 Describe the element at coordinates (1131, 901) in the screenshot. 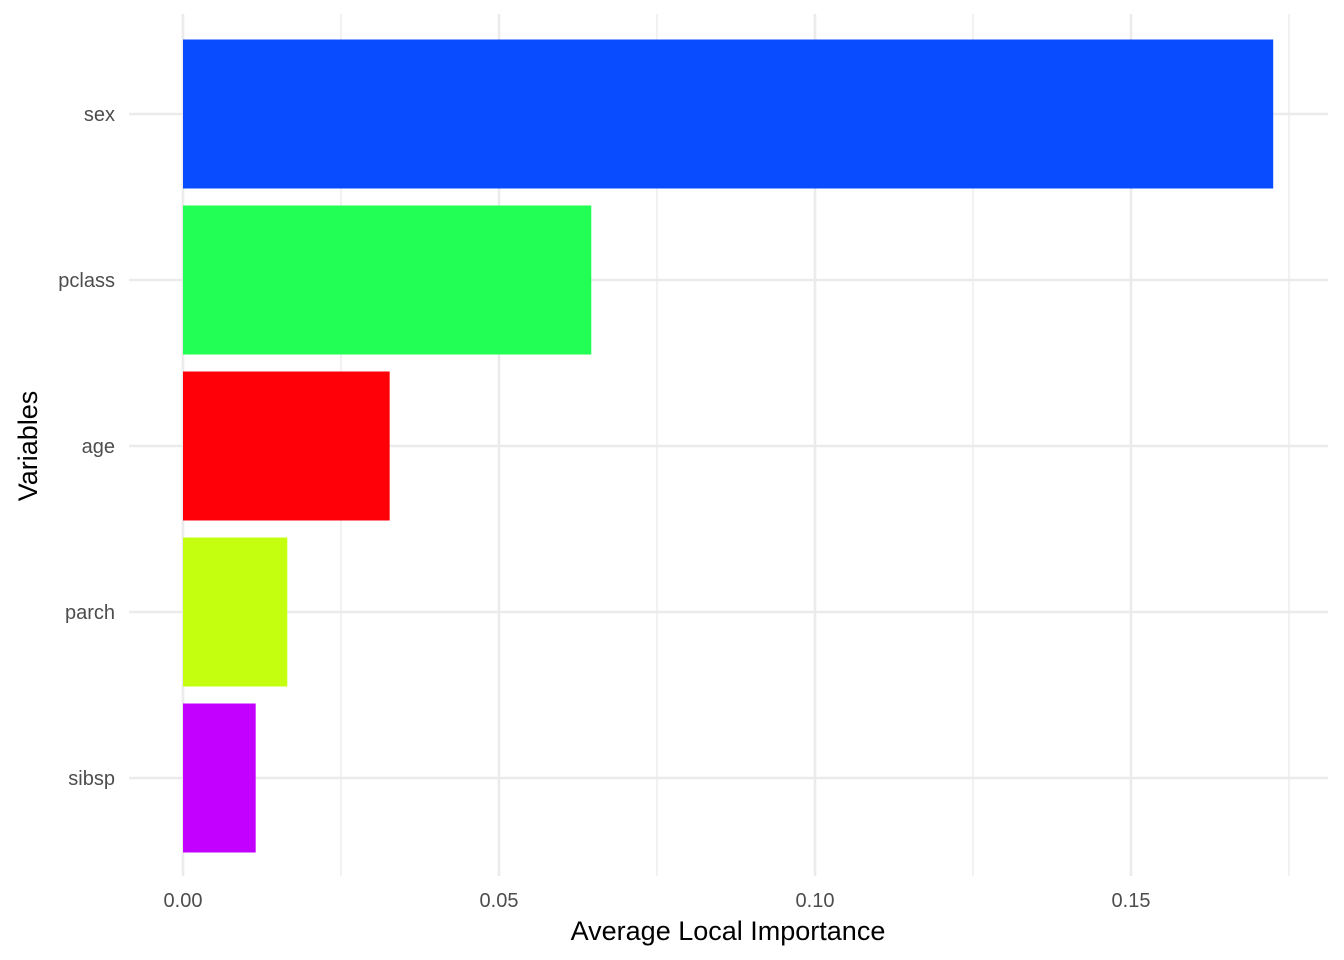

I see `x-tick-label: 0.15` at that location.